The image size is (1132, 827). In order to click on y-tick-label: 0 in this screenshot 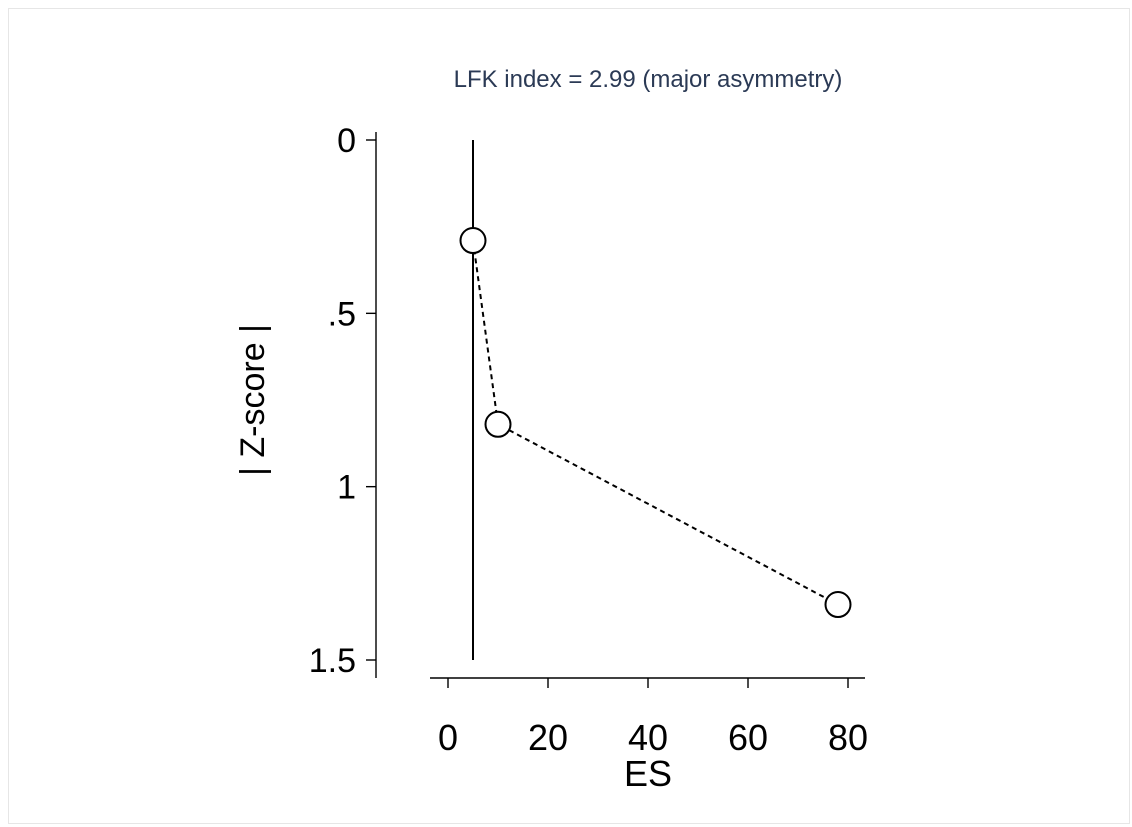, I will do `click(346, 141)`.